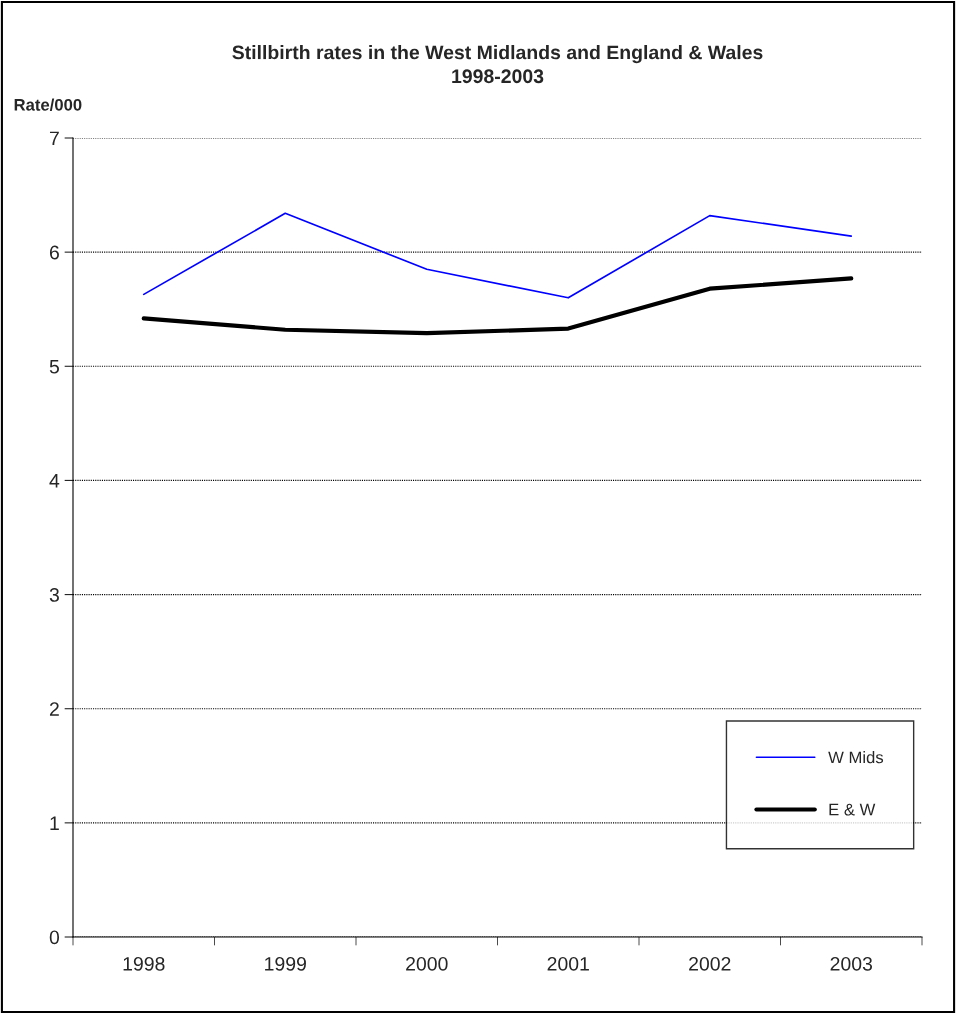  Describe the element at coordinates (54, 252) in the screenshot. I see `y-tick-label: 6` at that location.